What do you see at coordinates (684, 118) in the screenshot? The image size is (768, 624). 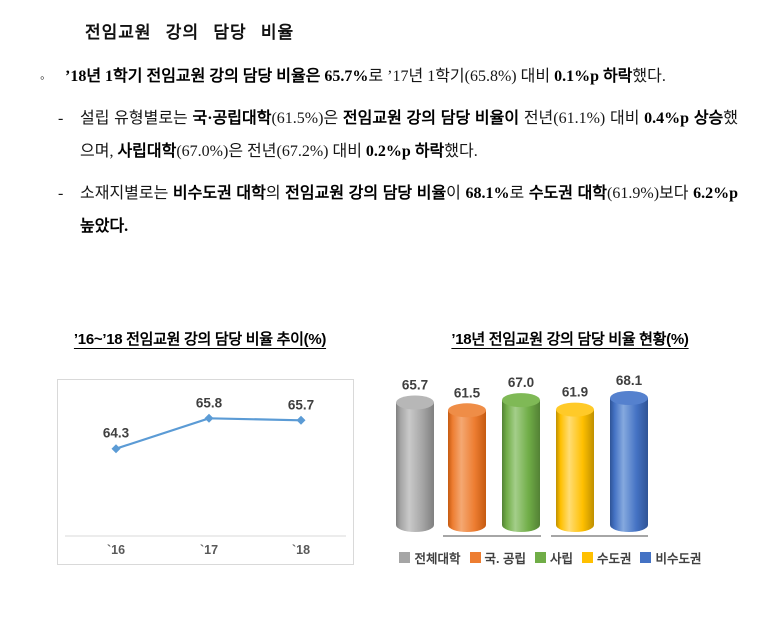 I see `text-run: 0.4%p 상승` at bounding box center [684, 118].